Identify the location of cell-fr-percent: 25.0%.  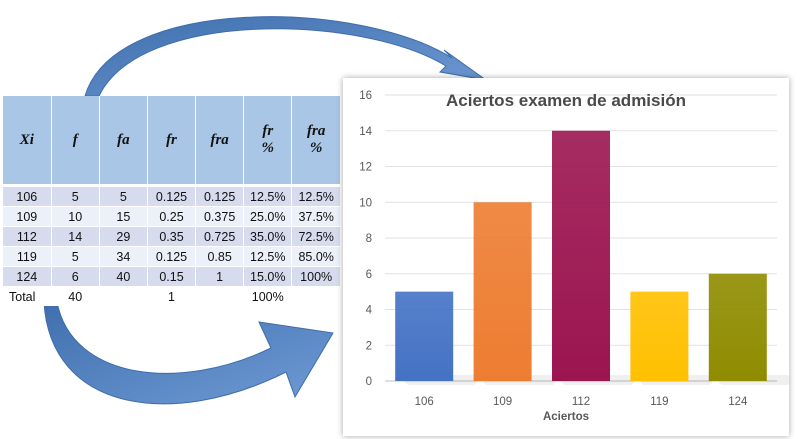
(267, 216).